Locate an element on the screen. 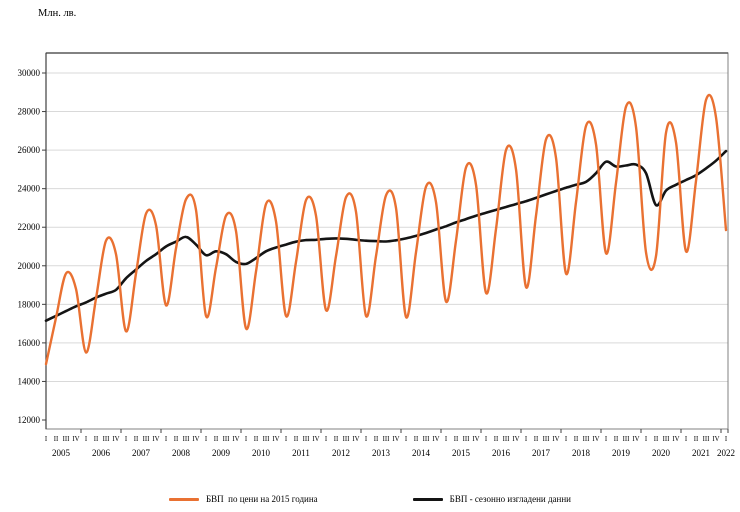 The image size is (740, 512). y-tick-label: 18000 is located at coordinates (29, 304).